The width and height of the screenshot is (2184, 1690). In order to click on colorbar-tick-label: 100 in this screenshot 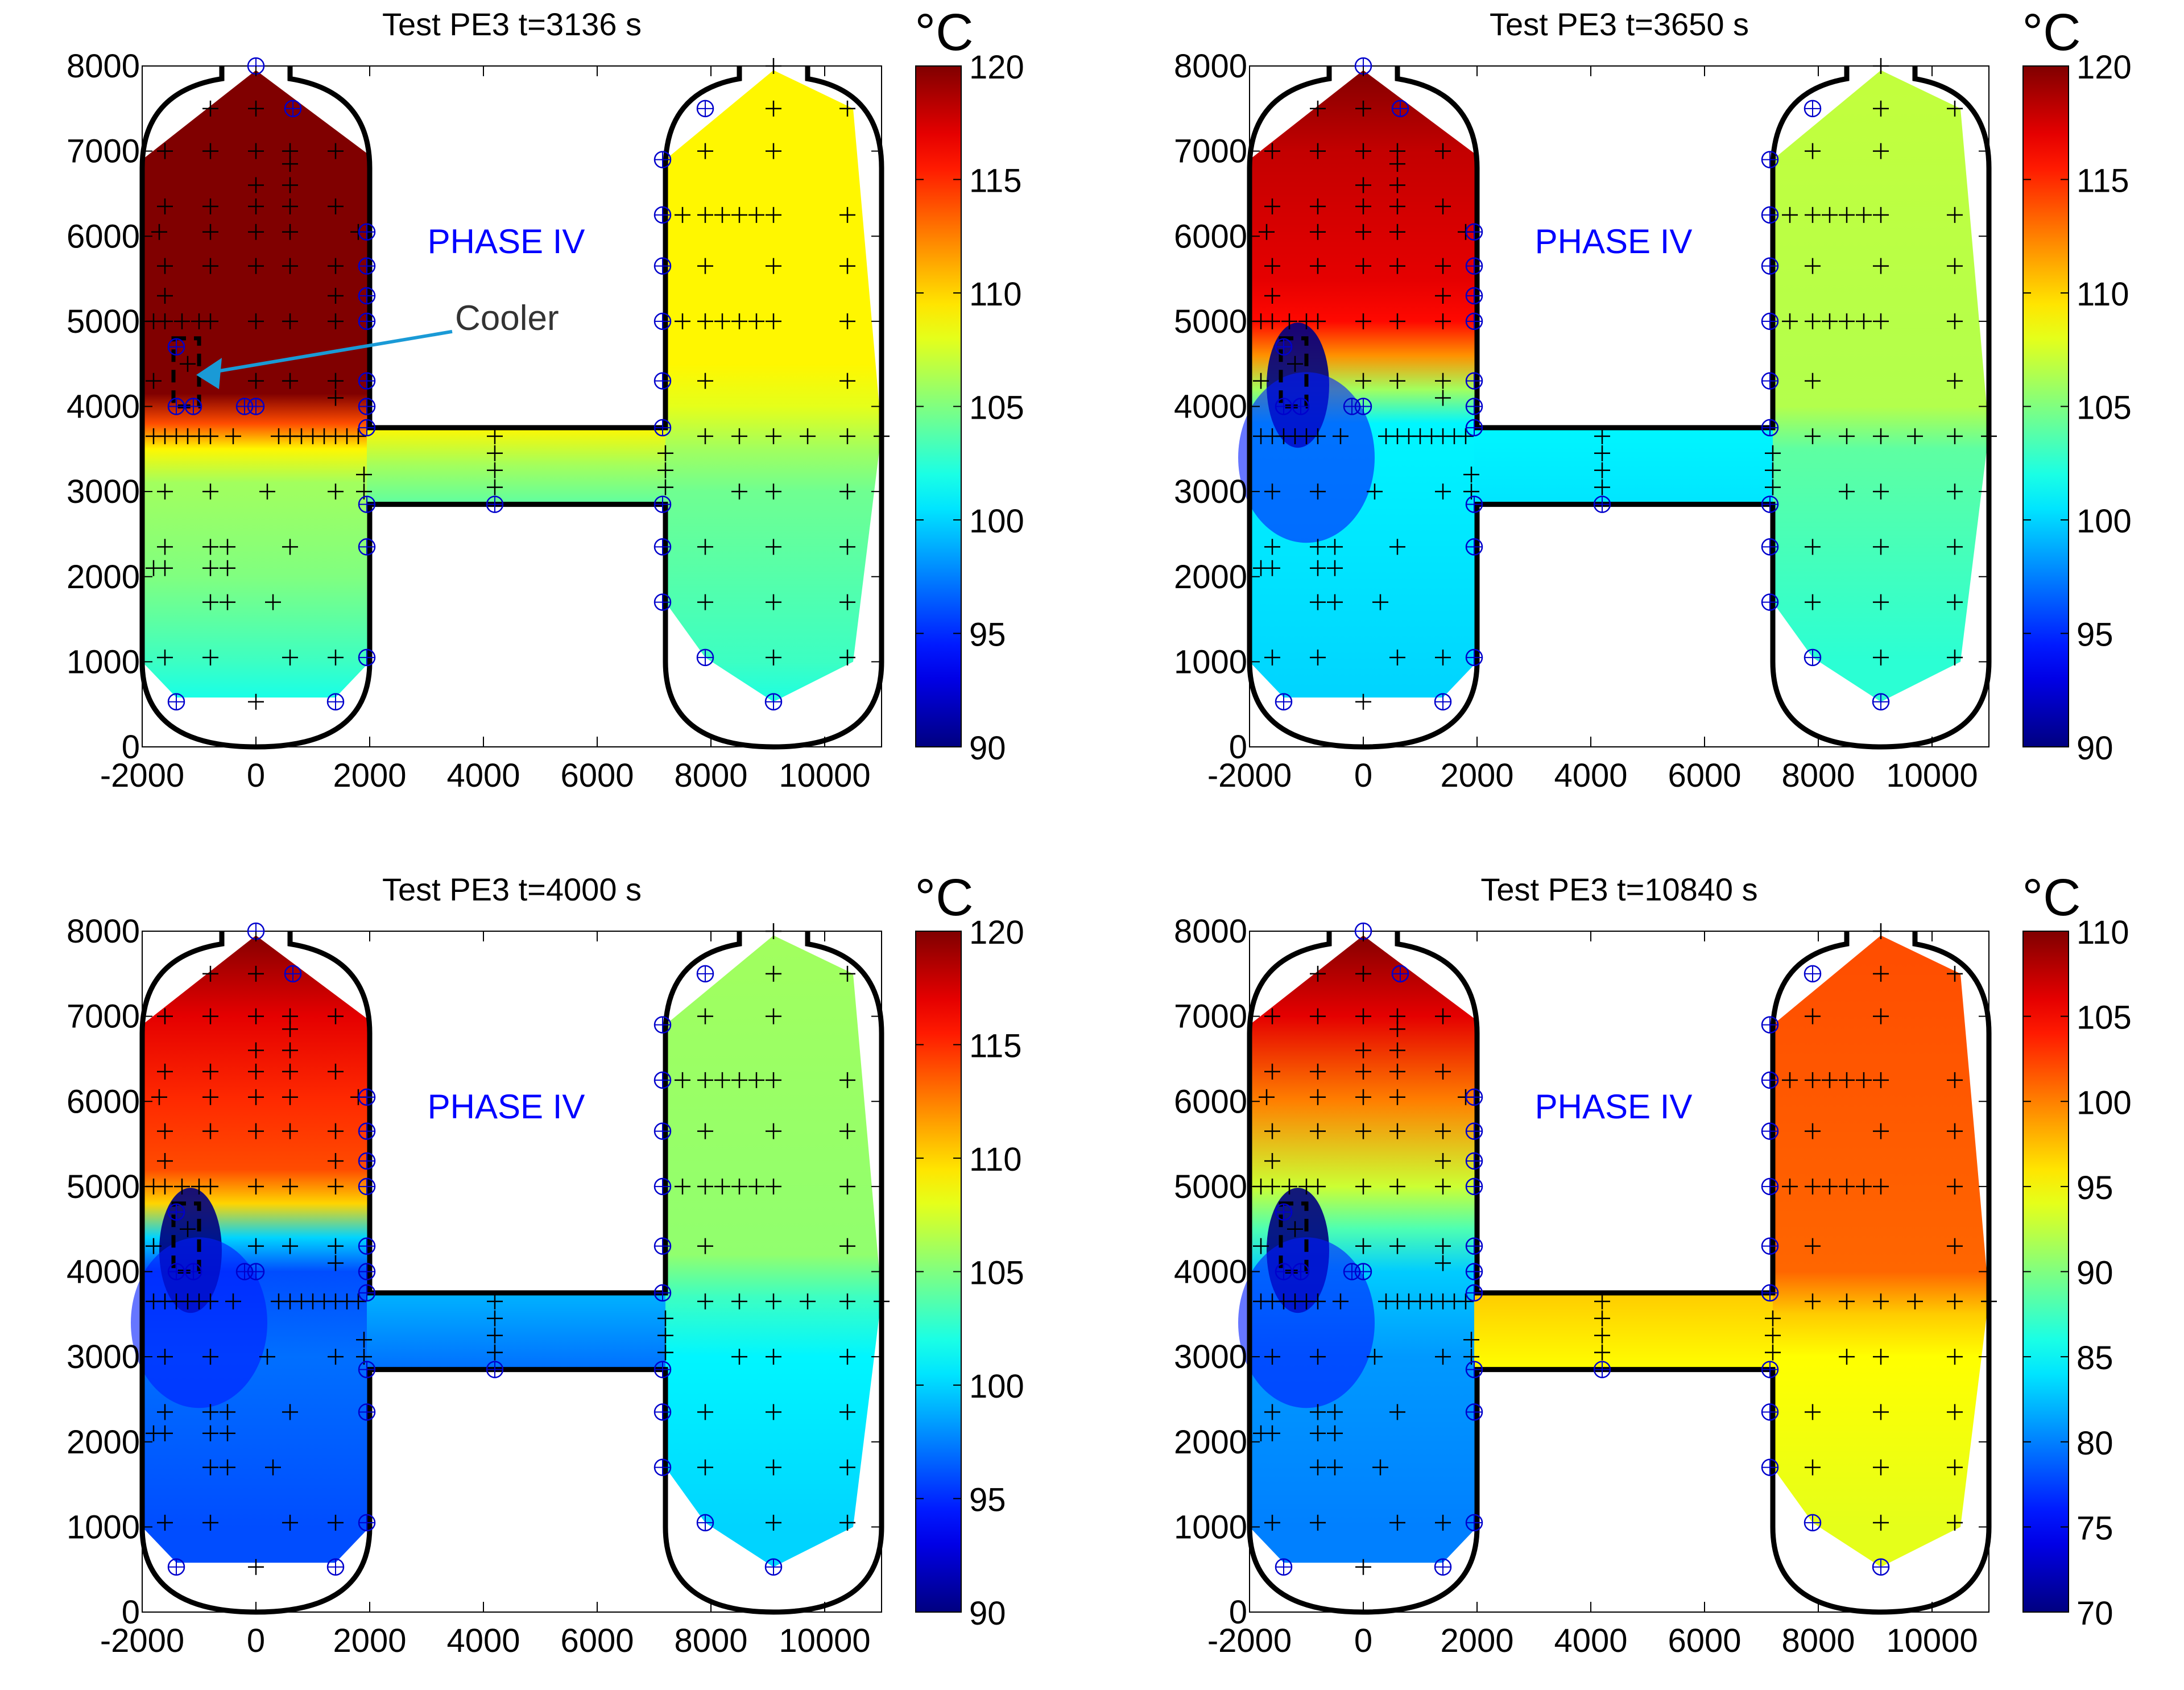, I will do `click(2104, 1102)`.